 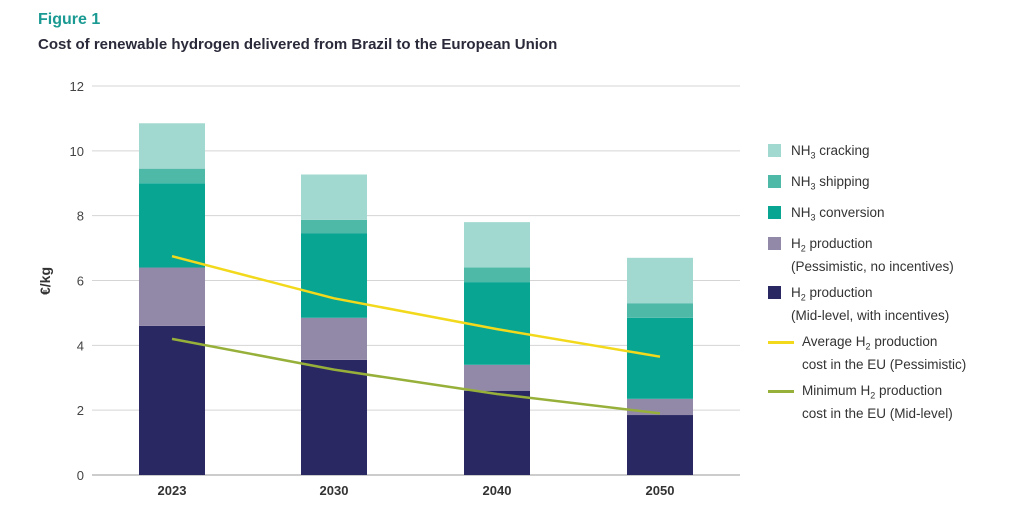 What do you see at coordinates (77, 86) in the screenshot?
I see `y-tick-12: 12` at bounding box center [77, 86].